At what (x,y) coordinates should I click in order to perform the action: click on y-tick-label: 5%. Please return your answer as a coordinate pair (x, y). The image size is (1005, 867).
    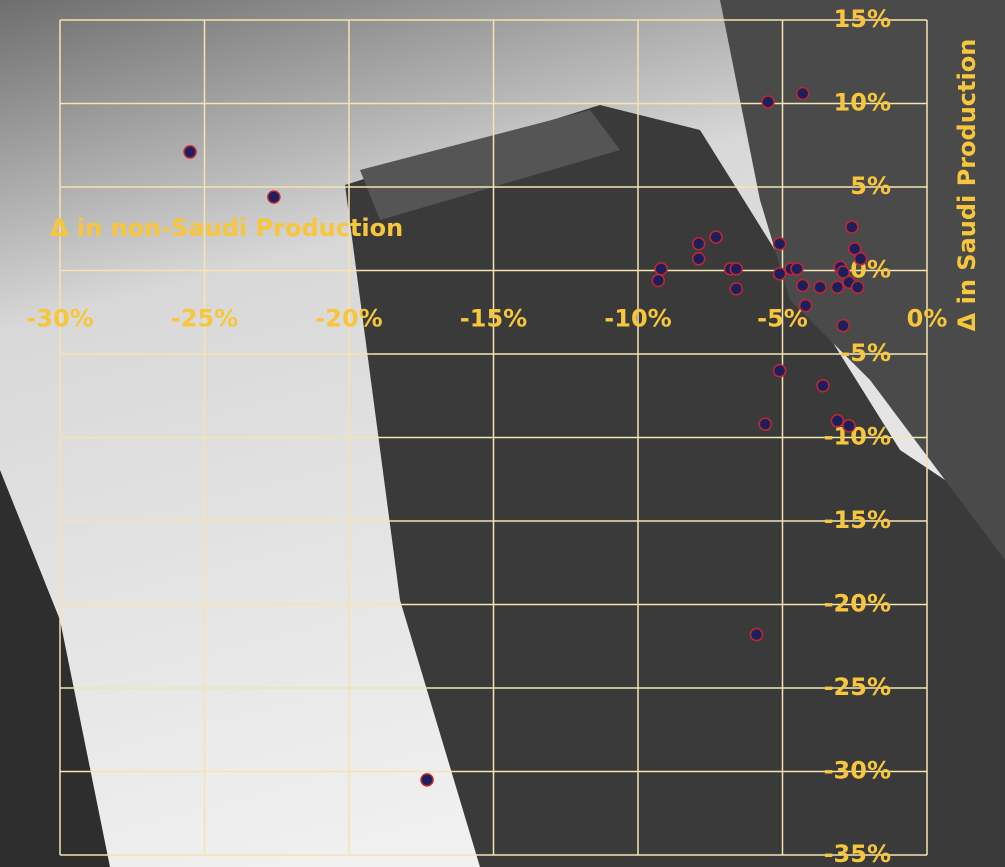
    Looking at the image, I should click on (870, 186).